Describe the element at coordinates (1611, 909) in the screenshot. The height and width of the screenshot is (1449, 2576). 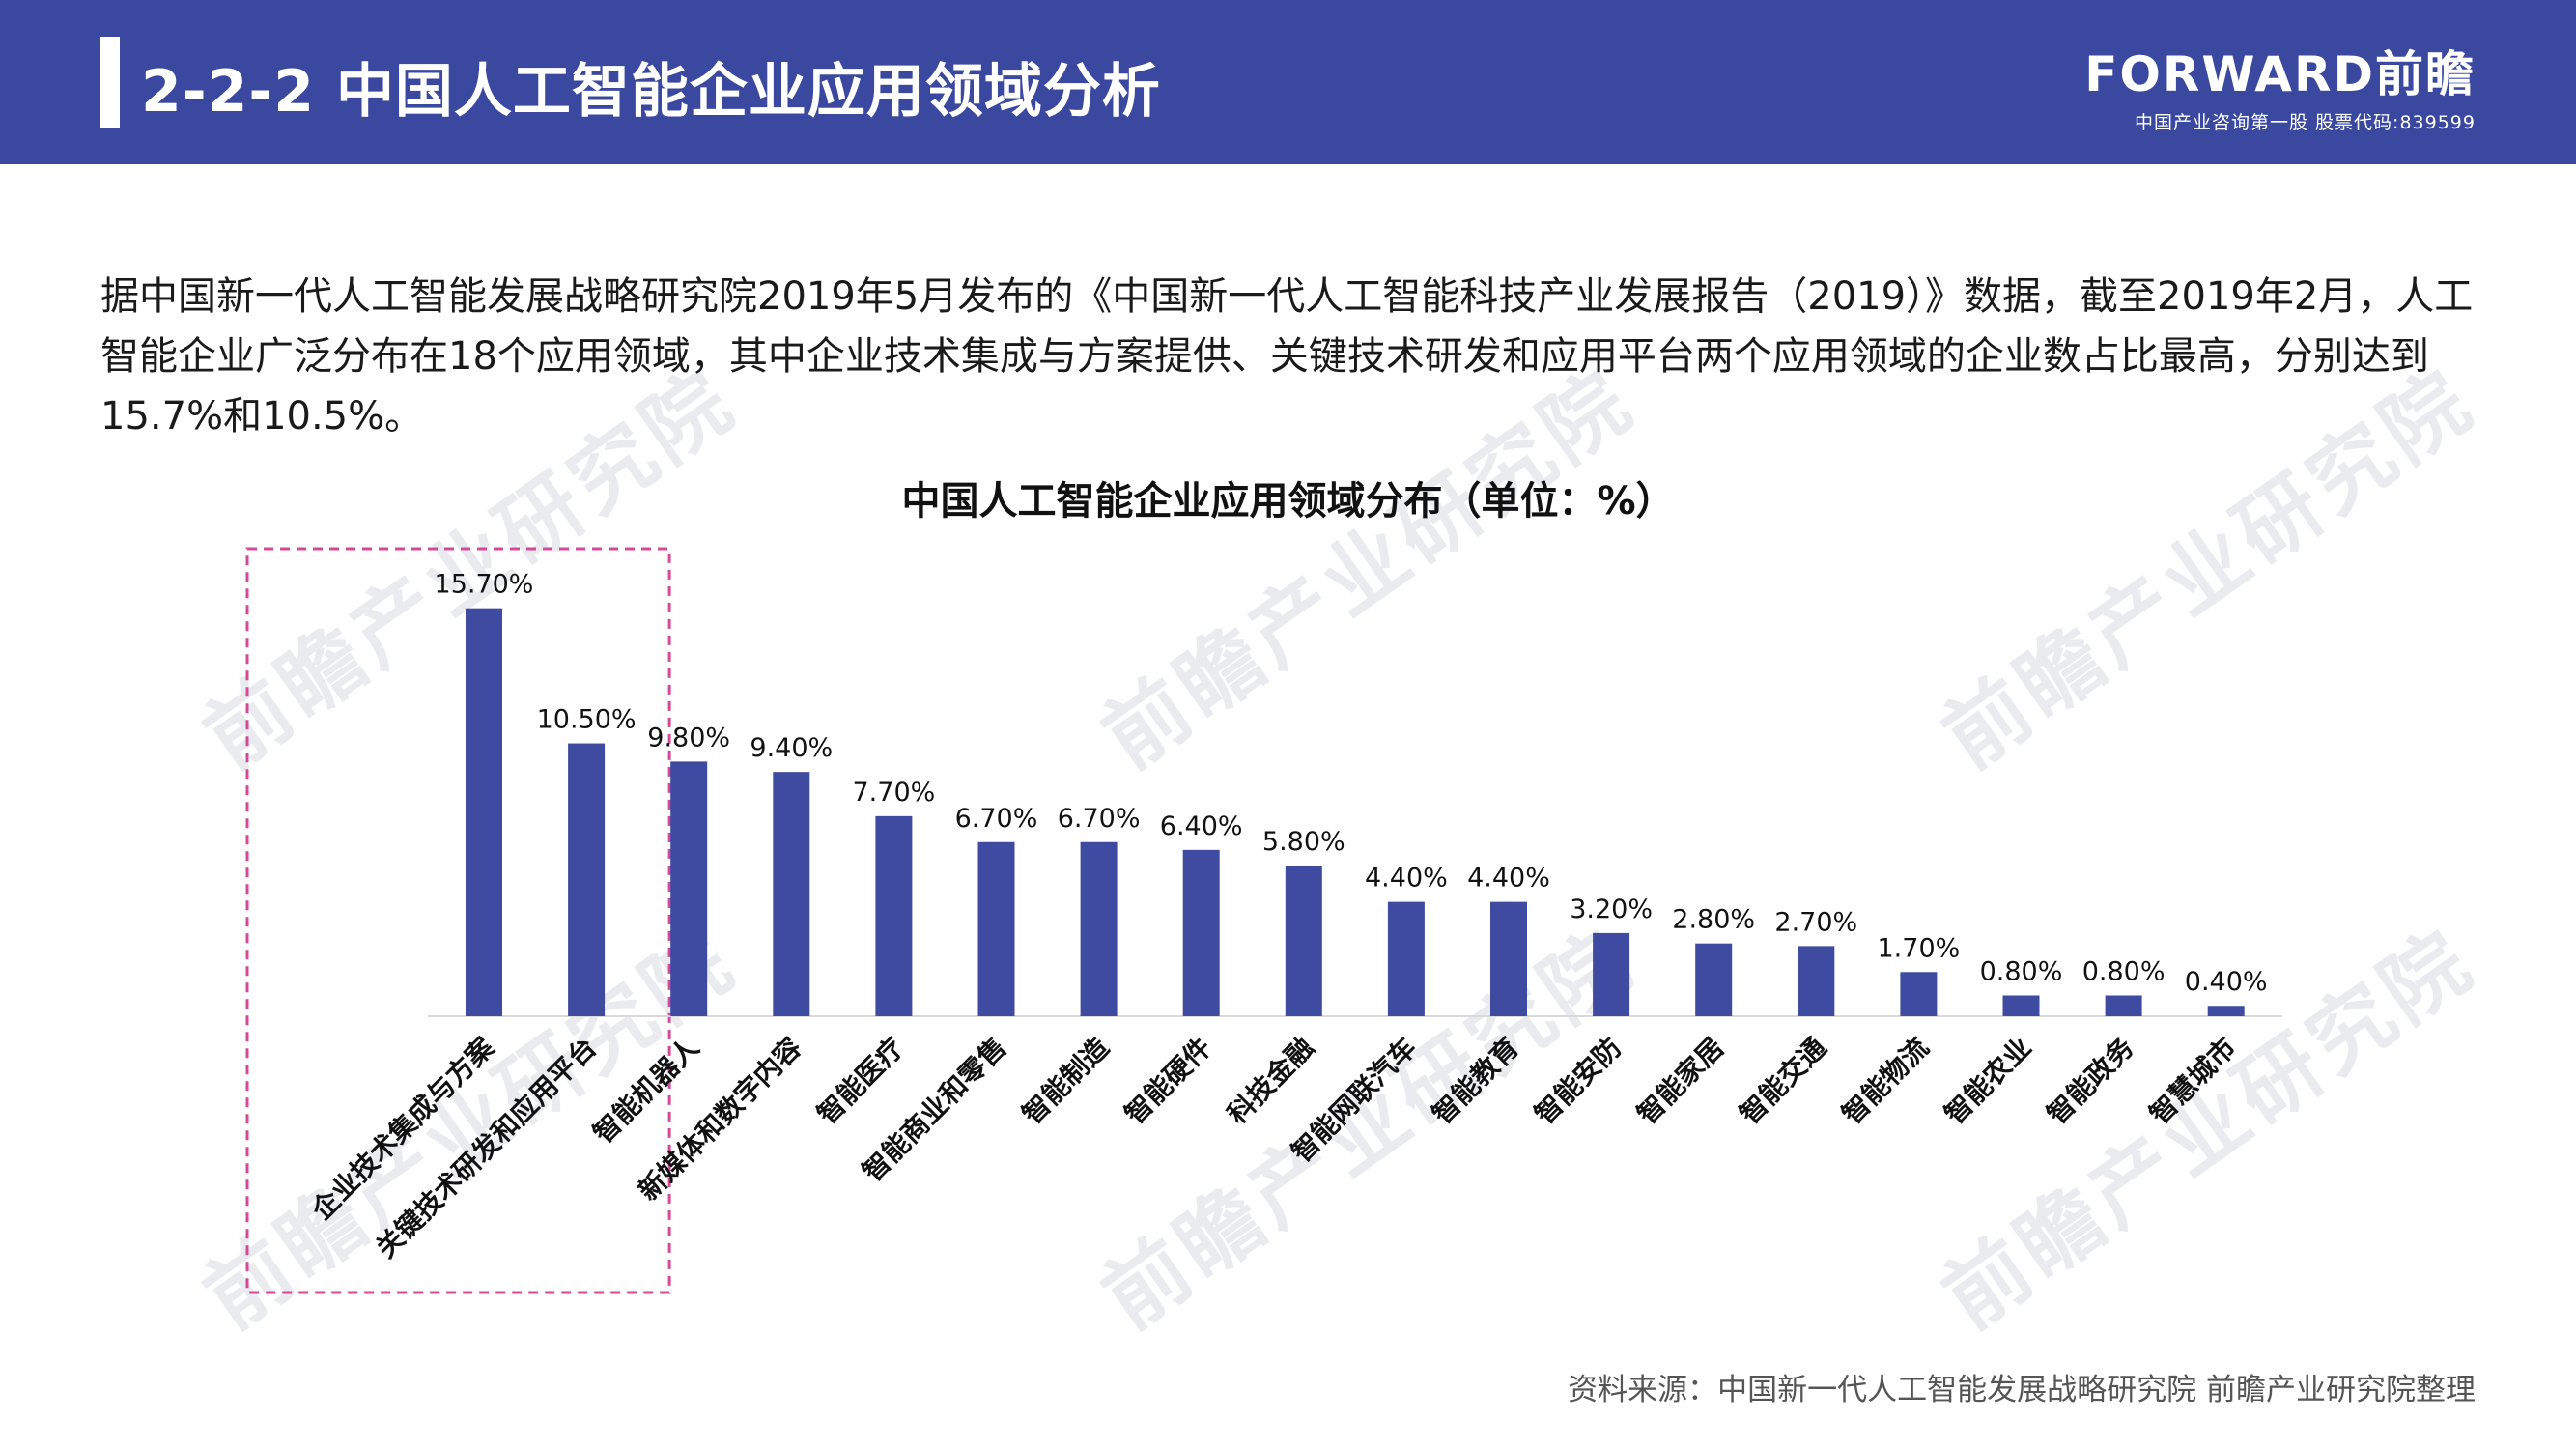
I see `value-label: 3.20%` at that location.